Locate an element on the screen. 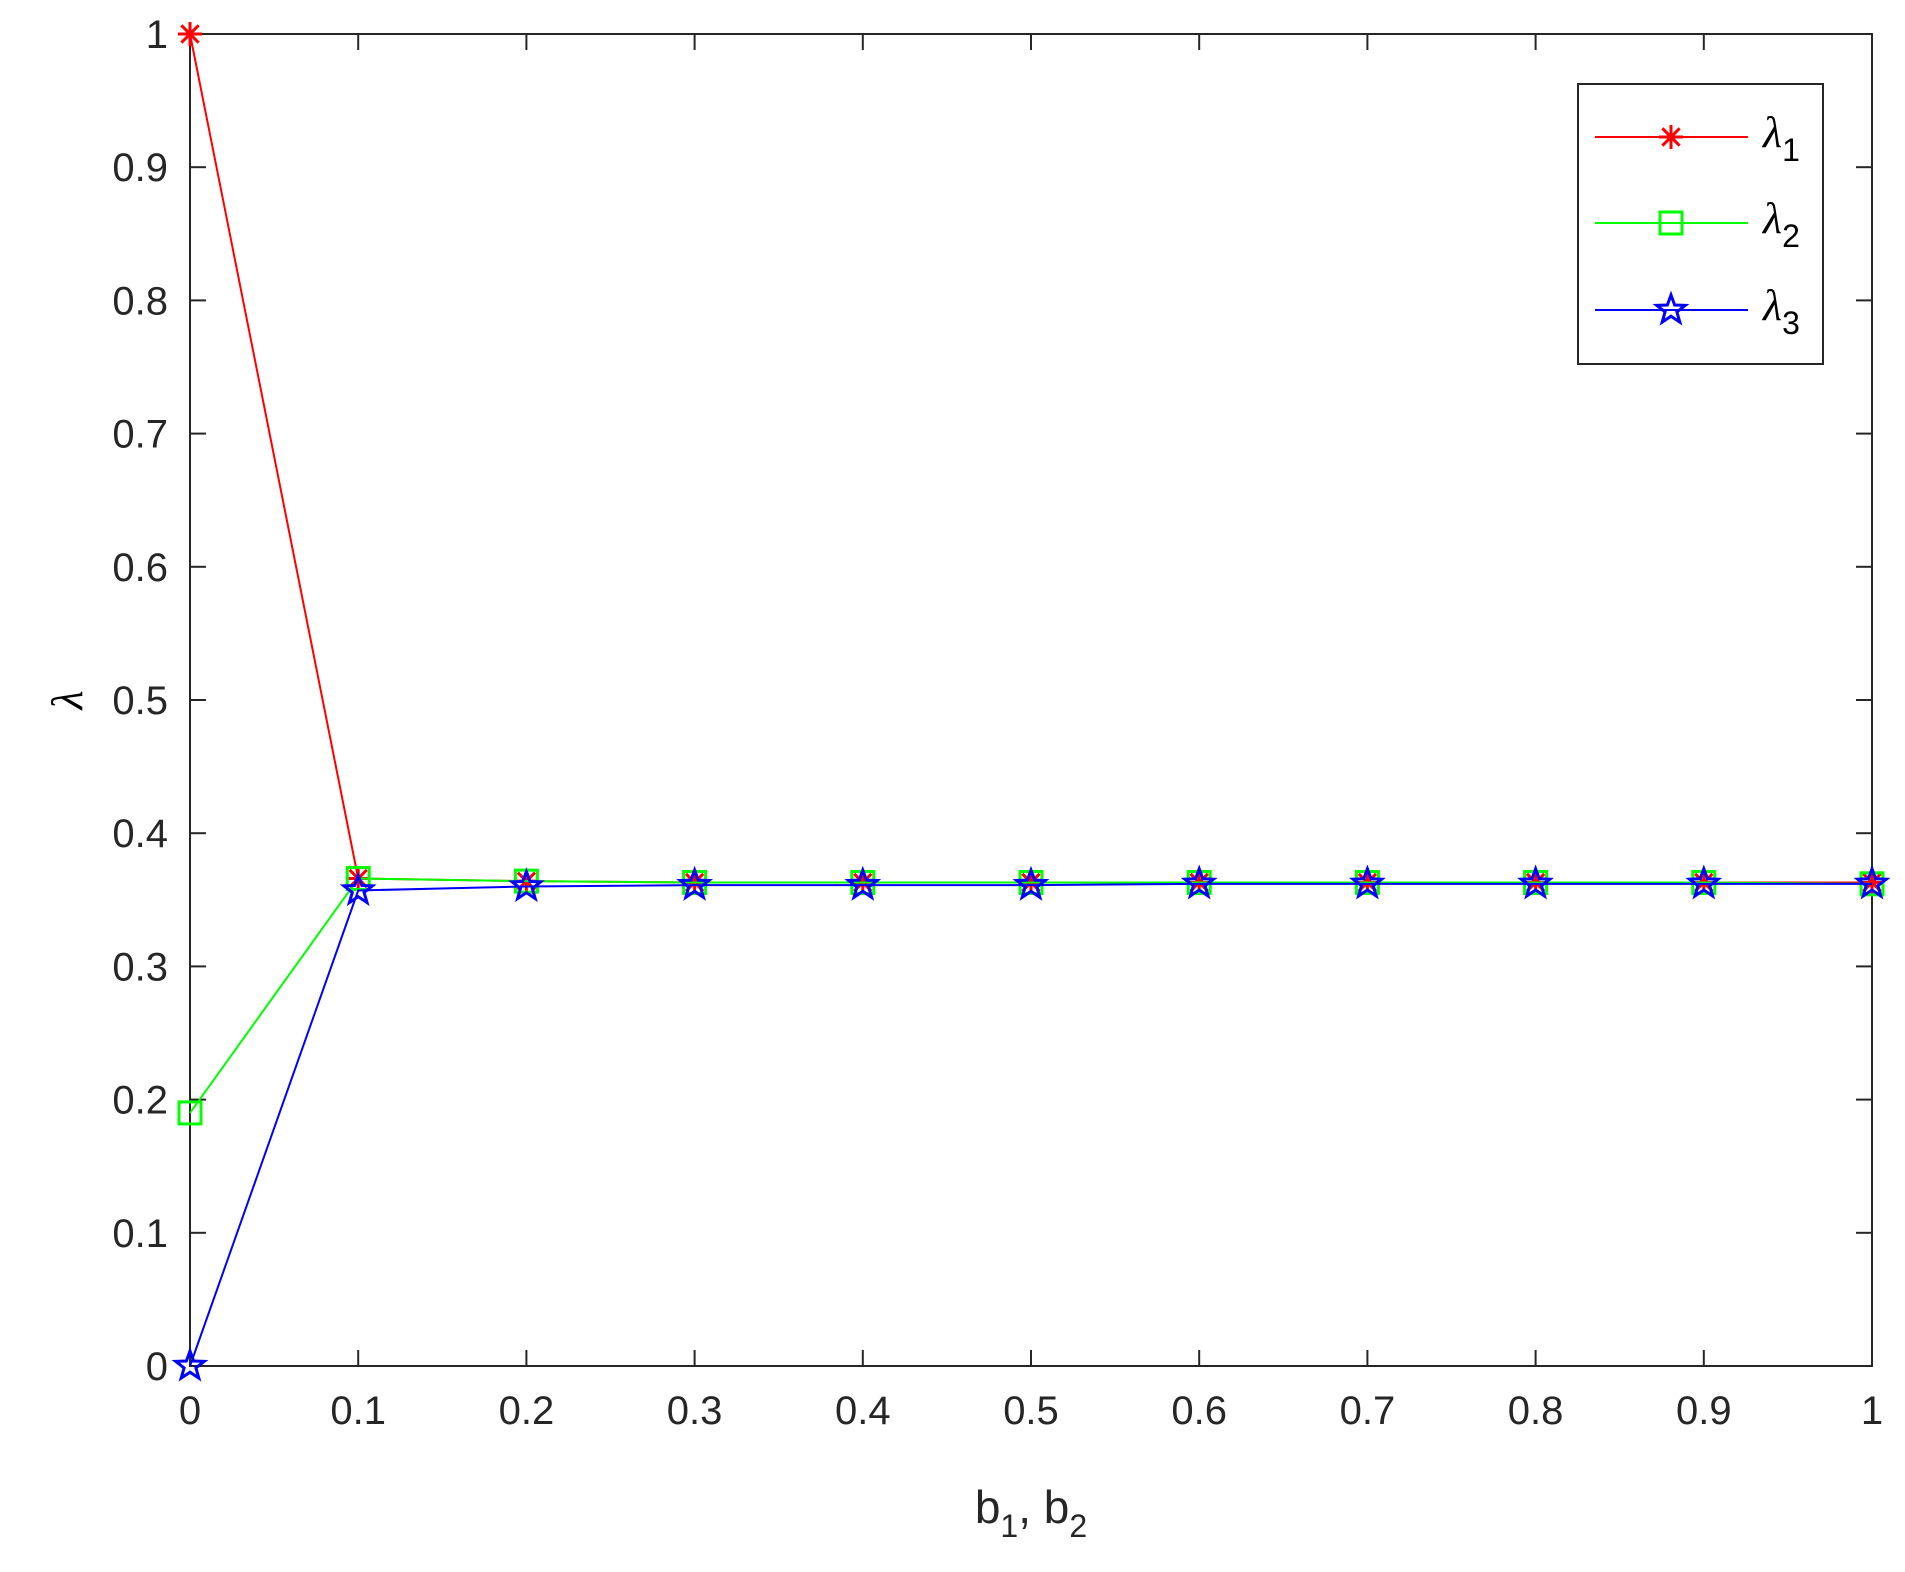  y-tick-label: 0 is located at coordinates (157, 1367).